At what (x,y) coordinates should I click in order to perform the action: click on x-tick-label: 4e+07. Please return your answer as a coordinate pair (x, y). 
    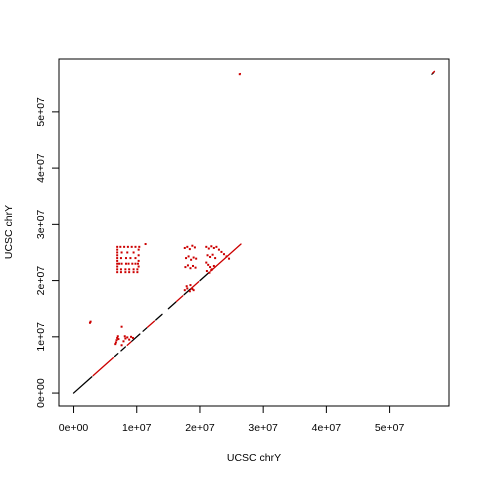
    Looking at the image, I should click on (327, 428).